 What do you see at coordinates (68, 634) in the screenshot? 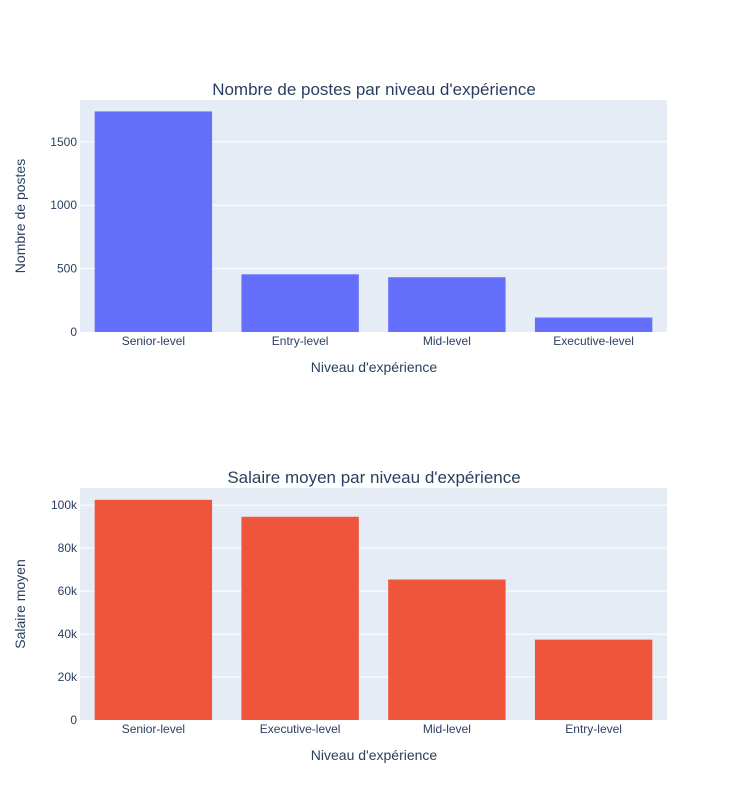
I see `y-tick-label: 40k` at bounding box center [68, 634].